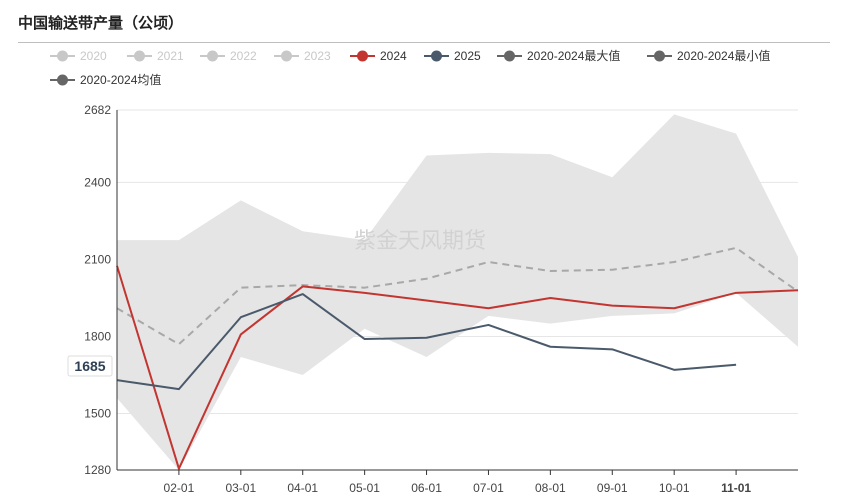 The width and height of the screenshot is (842, 498). What do you see at coordinates (228, 56) in the screenshot?
I see `legend-item: 2022` at bounding box center [228, 56].